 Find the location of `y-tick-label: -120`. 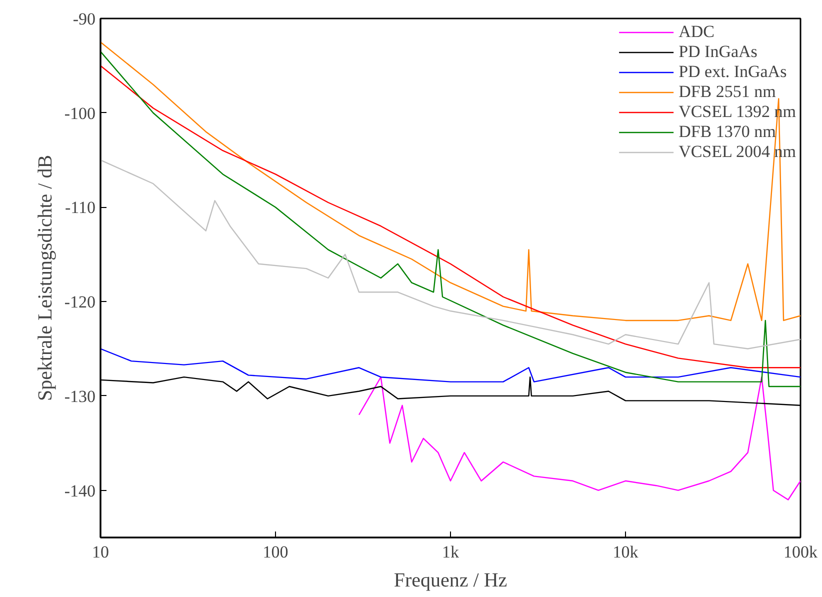

y-tick-label: -120 is located at coordinates (80, 302).